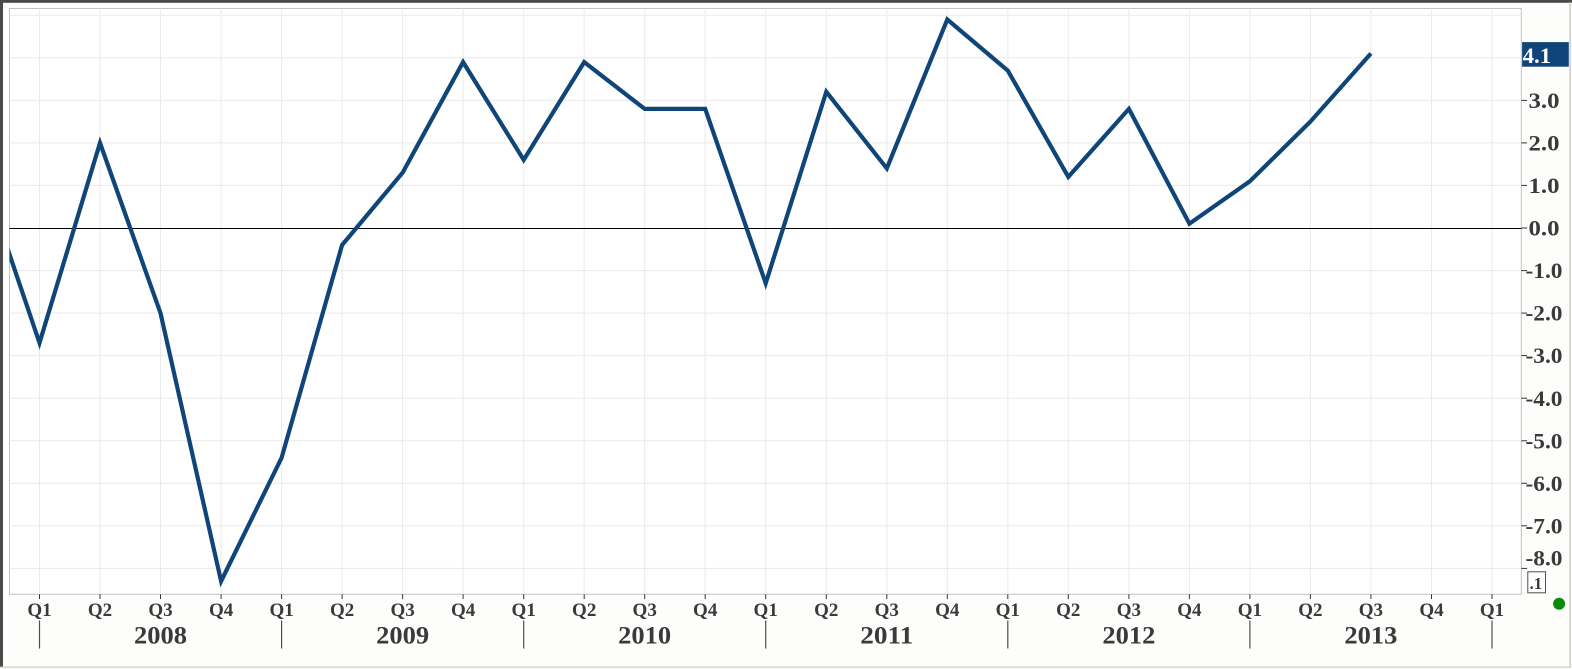 Image resolution: width=1572 pixels, height=669 pixels. I want to click on svg-text: 3.0, so click(1544, 100).